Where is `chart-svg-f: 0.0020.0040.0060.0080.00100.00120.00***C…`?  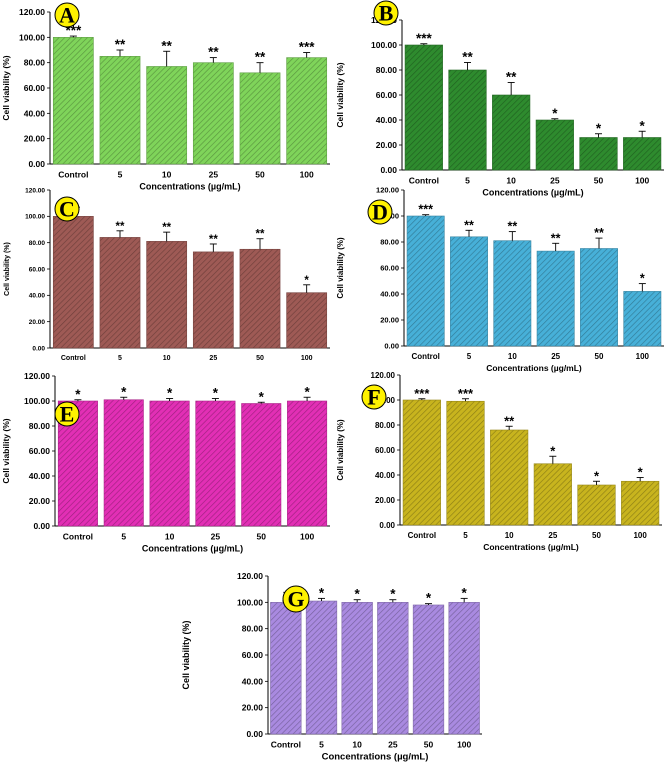
chart-svg-f: 0.0020.0040.0060.0080.00100.00120.00***C… is located at coordinates (499, 461).